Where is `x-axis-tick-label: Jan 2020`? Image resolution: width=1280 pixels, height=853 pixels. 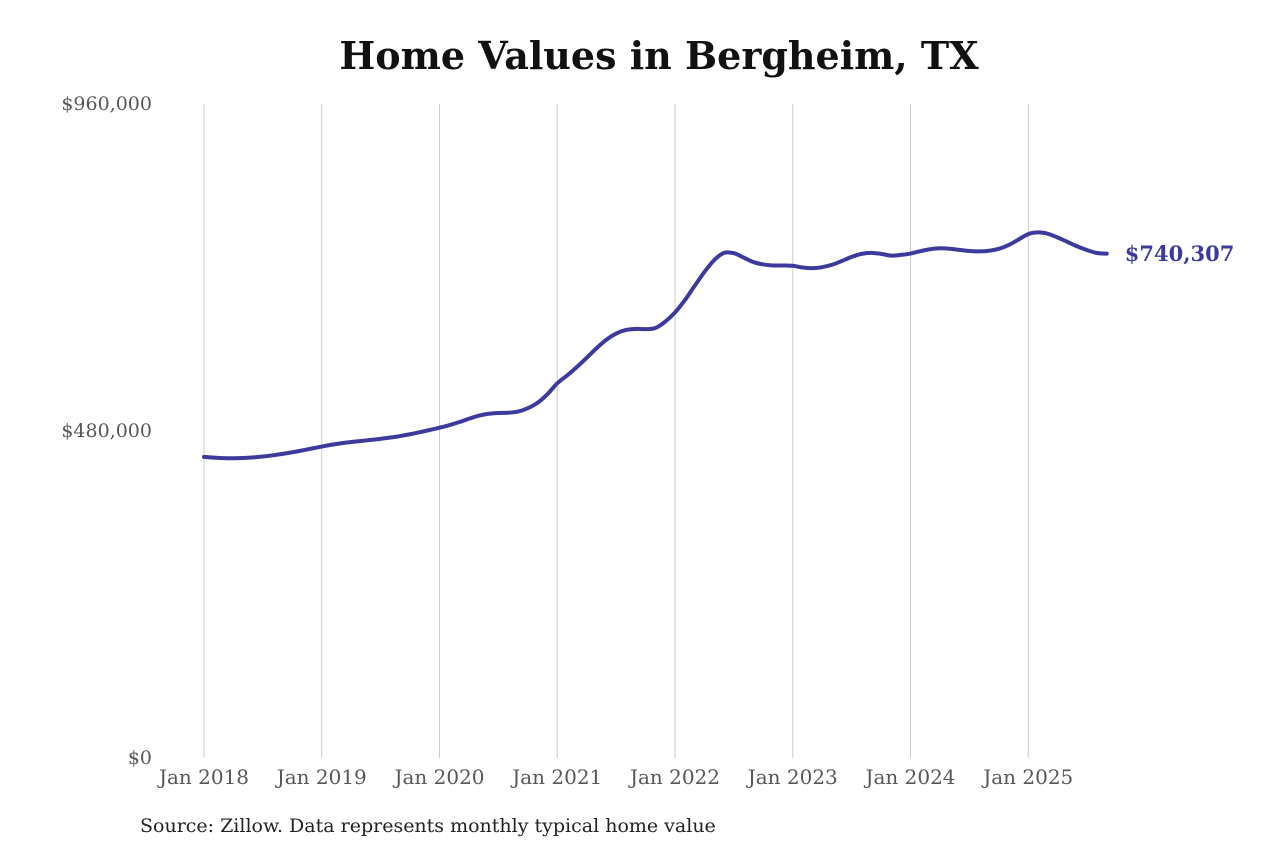 x-axis-tick-label: Jan 2020 is located at coordinates (439, 777).